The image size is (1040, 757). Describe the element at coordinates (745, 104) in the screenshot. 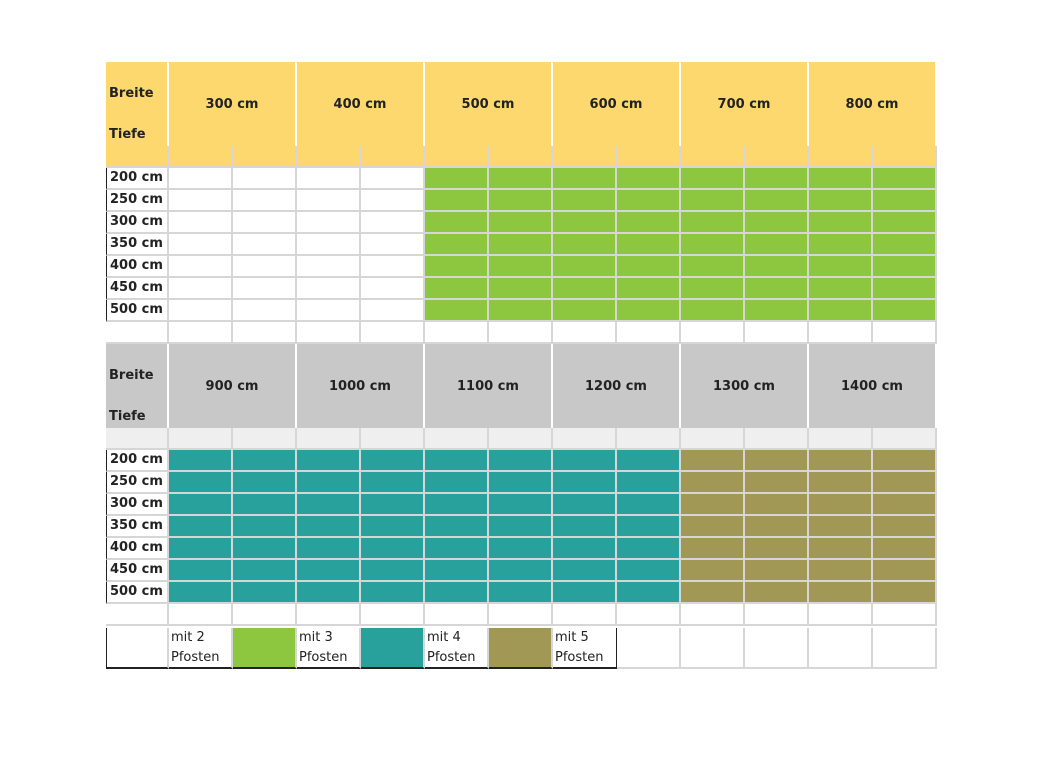

I see `column-header: 700 cm` at that location.